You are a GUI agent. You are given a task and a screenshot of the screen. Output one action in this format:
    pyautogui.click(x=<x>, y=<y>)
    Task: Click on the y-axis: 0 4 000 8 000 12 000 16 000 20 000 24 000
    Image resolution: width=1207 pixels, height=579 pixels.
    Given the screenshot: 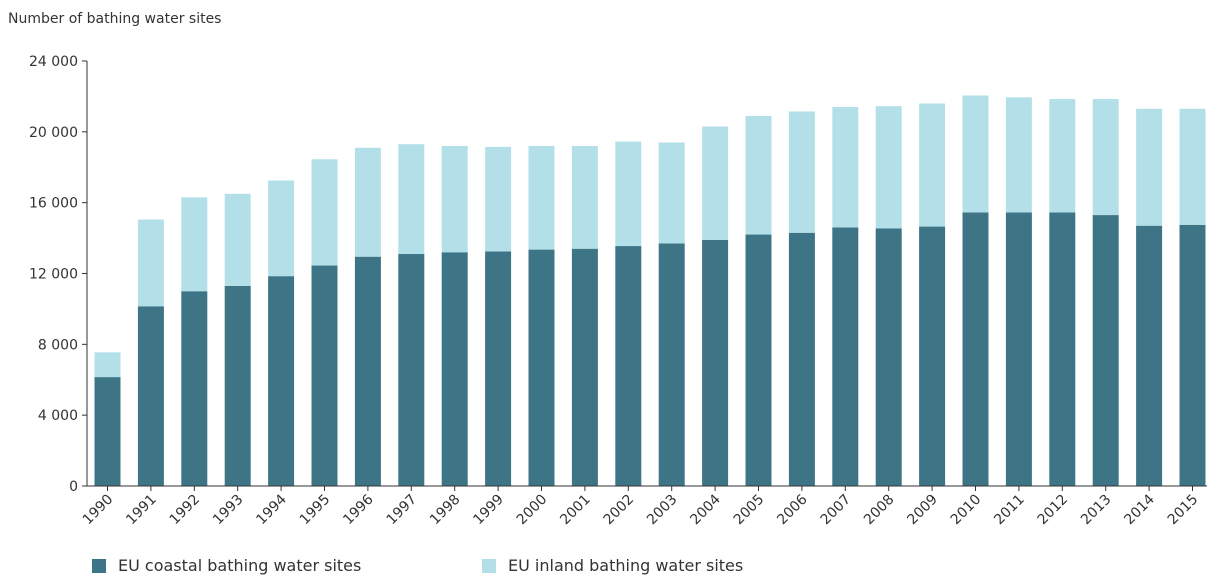 What is the action you would take?
    pyautogui.click(x=58, y=274)
    